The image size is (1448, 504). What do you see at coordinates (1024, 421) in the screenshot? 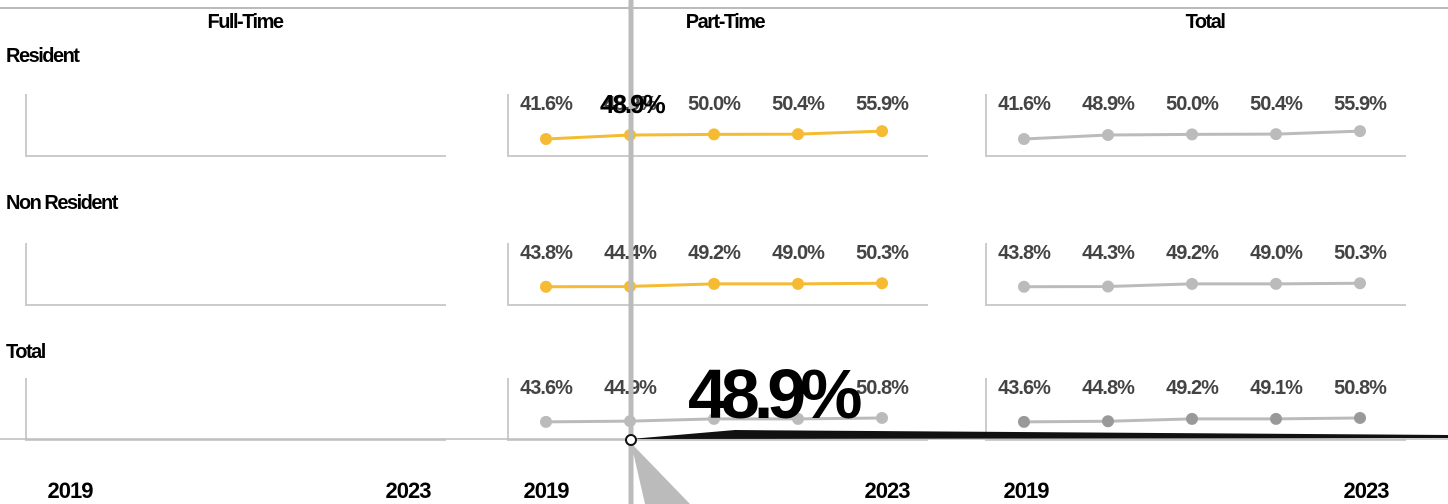
I see `data-point-total-total-2019` at bounding box center [1024, 421].